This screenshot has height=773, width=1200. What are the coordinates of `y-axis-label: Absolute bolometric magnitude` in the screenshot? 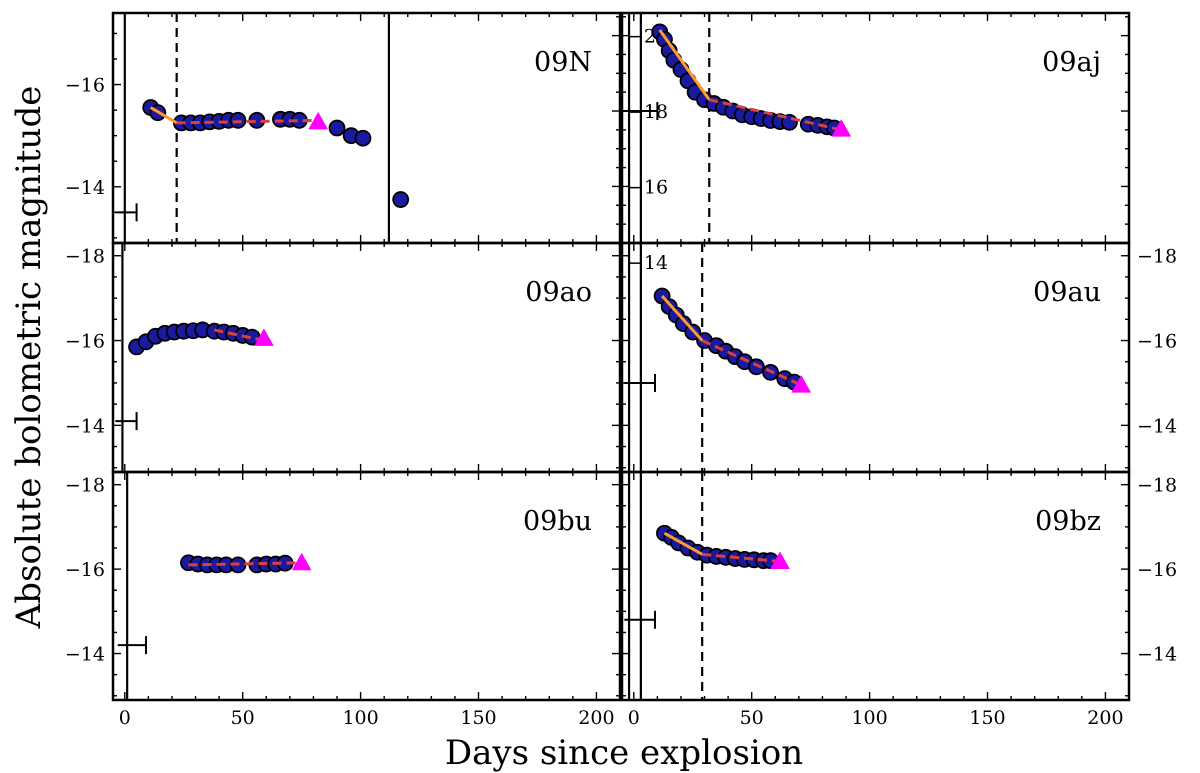 It's located at (29, 358).